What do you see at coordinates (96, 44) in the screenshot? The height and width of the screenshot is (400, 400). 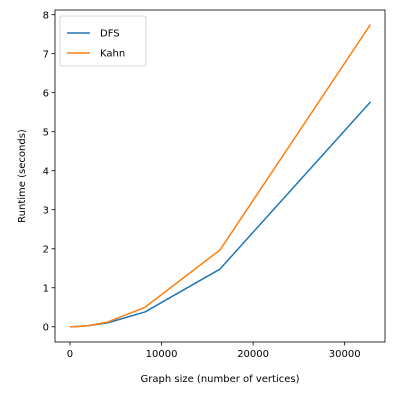 I see `legend-items: DFS Kahn` at bounding box center [96, 44].